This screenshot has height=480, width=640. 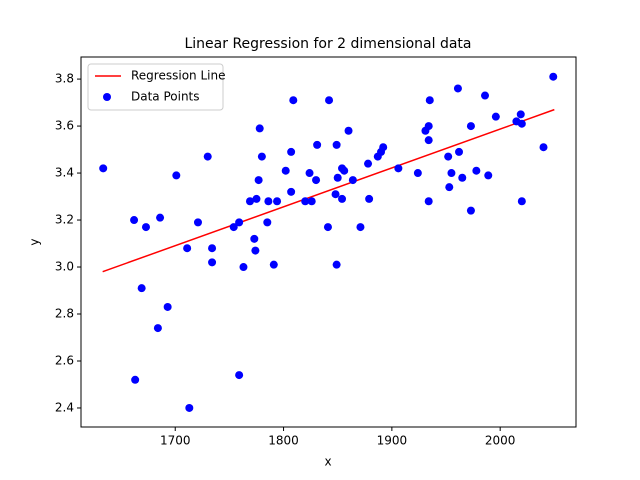 I want to click on y-tick-label: 3.0, so click(x=64, y=267).